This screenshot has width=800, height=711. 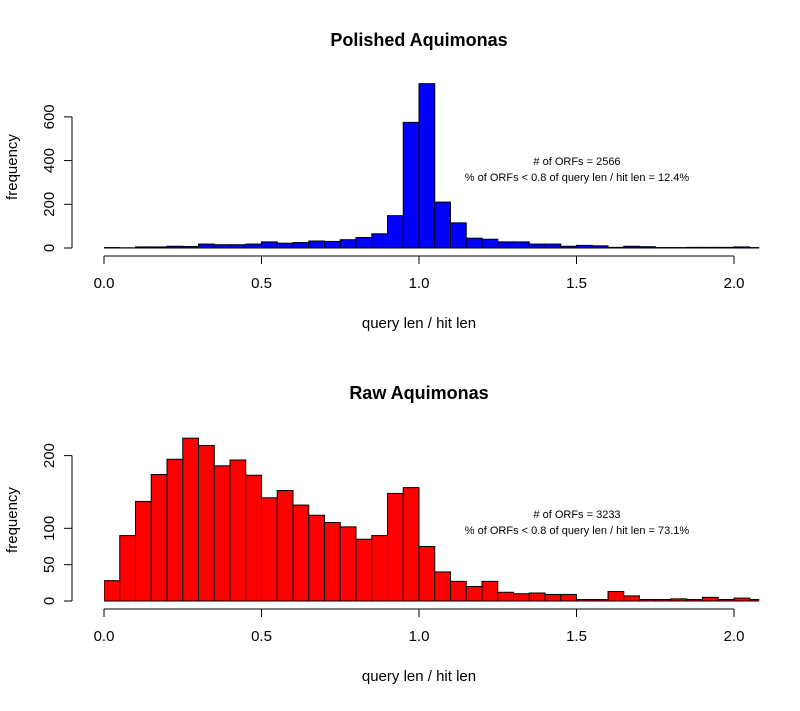 I want to click on y-tick-label: 400, so click(x=49, y=160).